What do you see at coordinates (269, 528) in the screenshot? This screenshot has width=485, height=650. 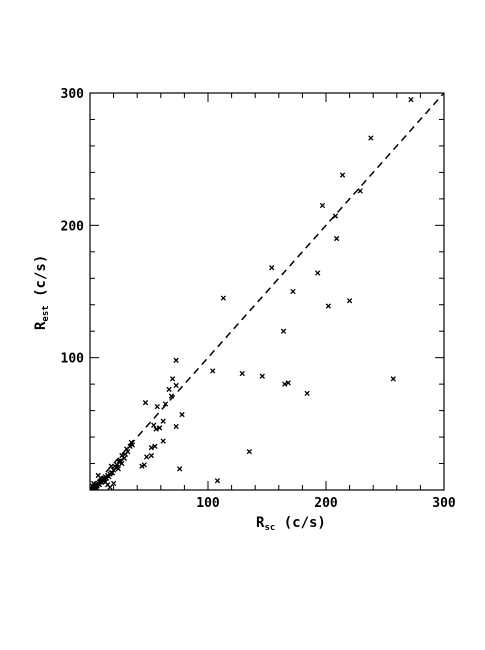 I see `x-axis-label-sub: sc` at bounding box center [269, 528].